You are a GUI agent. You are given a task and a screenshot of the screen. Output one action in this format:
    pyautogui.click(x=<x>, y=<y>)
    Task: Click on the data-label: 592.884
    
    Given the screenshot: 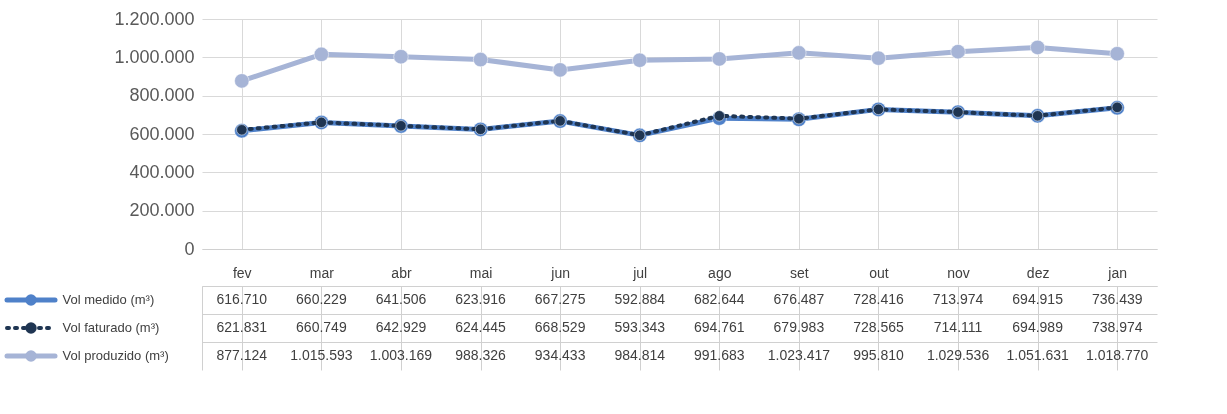 What is the action you would take?
    pyautogui.click(x=640, y=299)
    